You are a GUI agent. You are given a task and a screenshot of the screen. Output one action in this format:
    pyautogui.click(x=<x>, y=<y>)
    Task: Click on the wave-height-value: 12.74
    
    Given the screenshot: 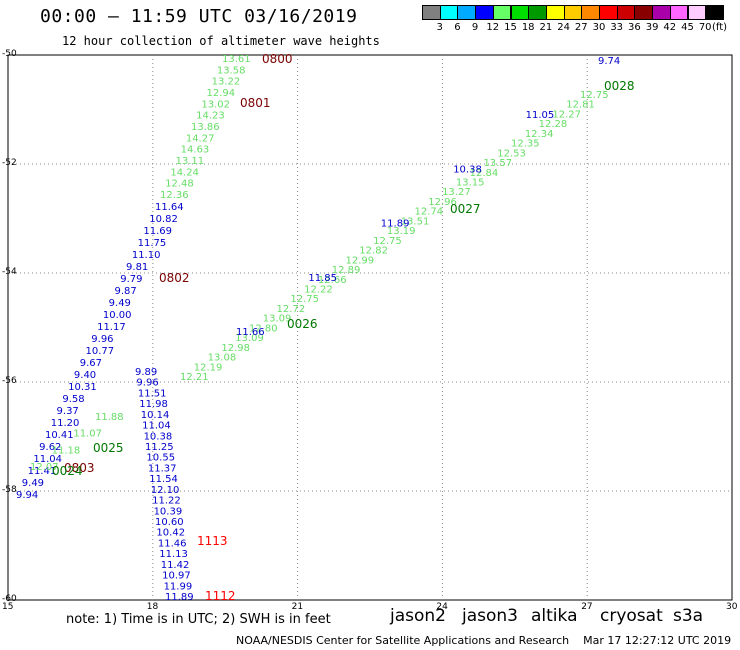 What is the action you would take?
    pyautogui.click(x=428, y=212)
    